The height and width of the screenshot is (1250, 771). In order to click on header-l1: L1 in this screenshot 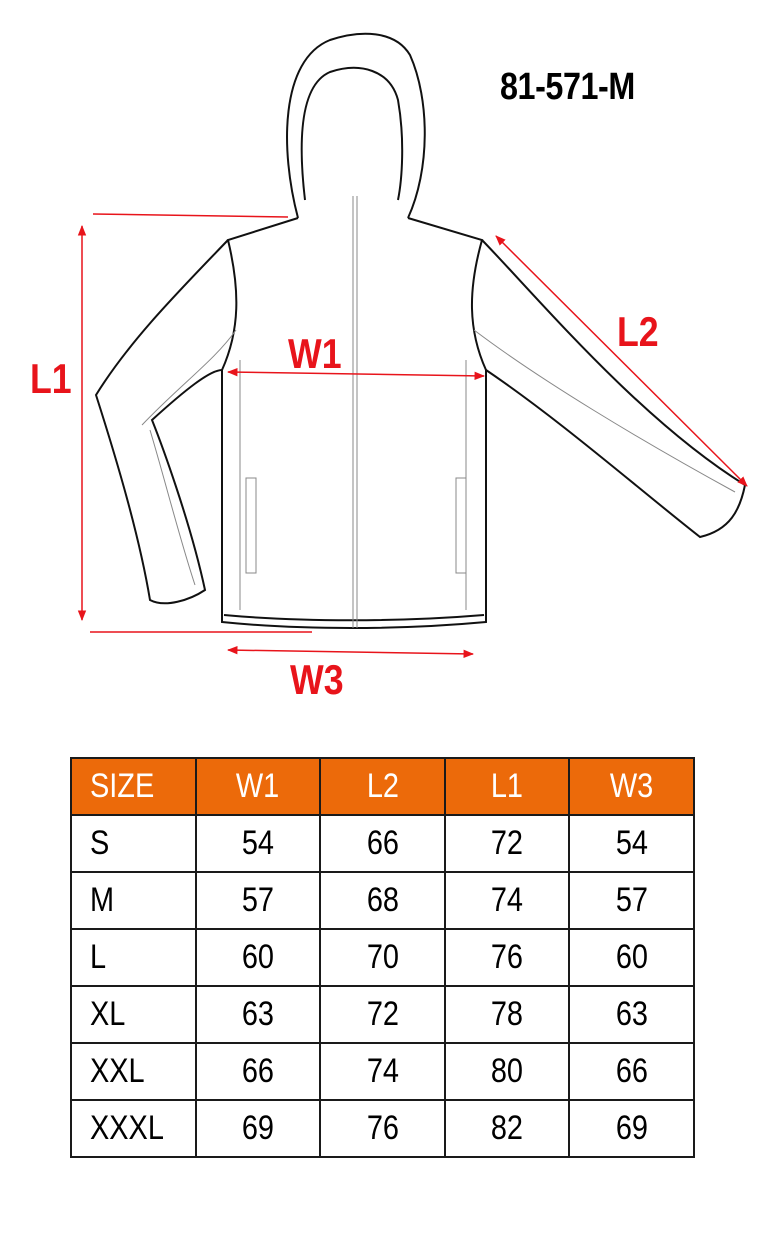, I will do `click(507, 786)`.